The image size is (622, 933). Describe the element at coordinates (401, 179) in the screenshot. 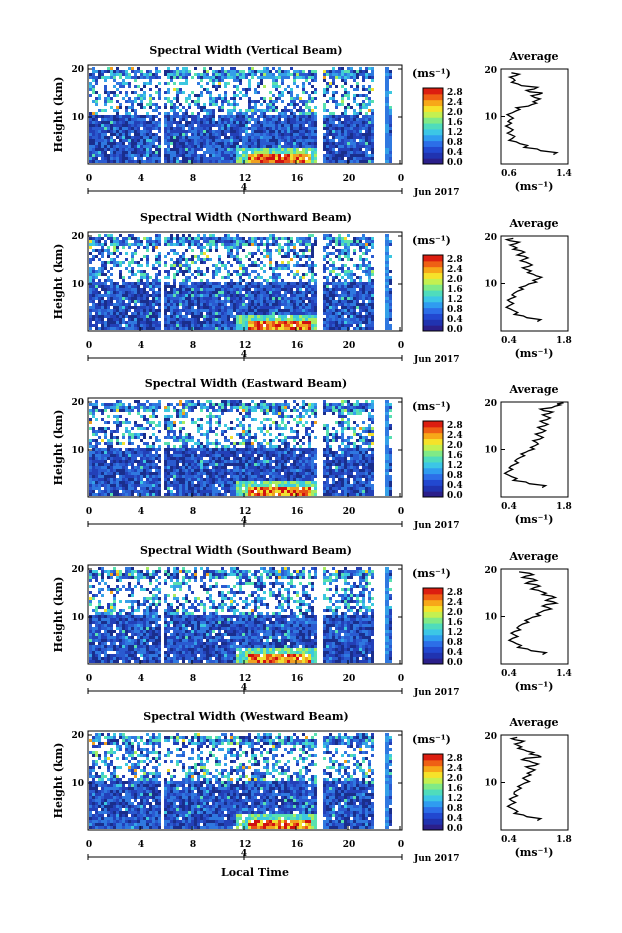

I see `x-tick-label: 0` at that location.